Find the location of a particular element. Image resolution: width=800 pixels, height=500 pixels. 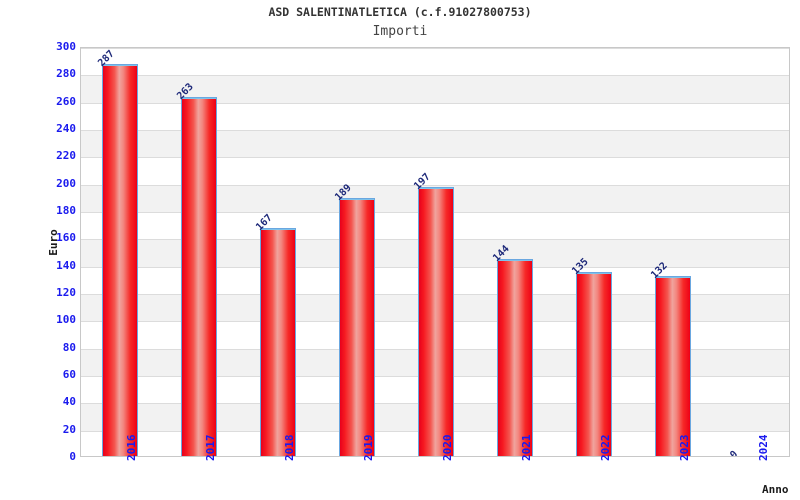

chart-title: ASD SALENTINATLETICA (c.f.91027800753) is located at coordinates (400, 12).